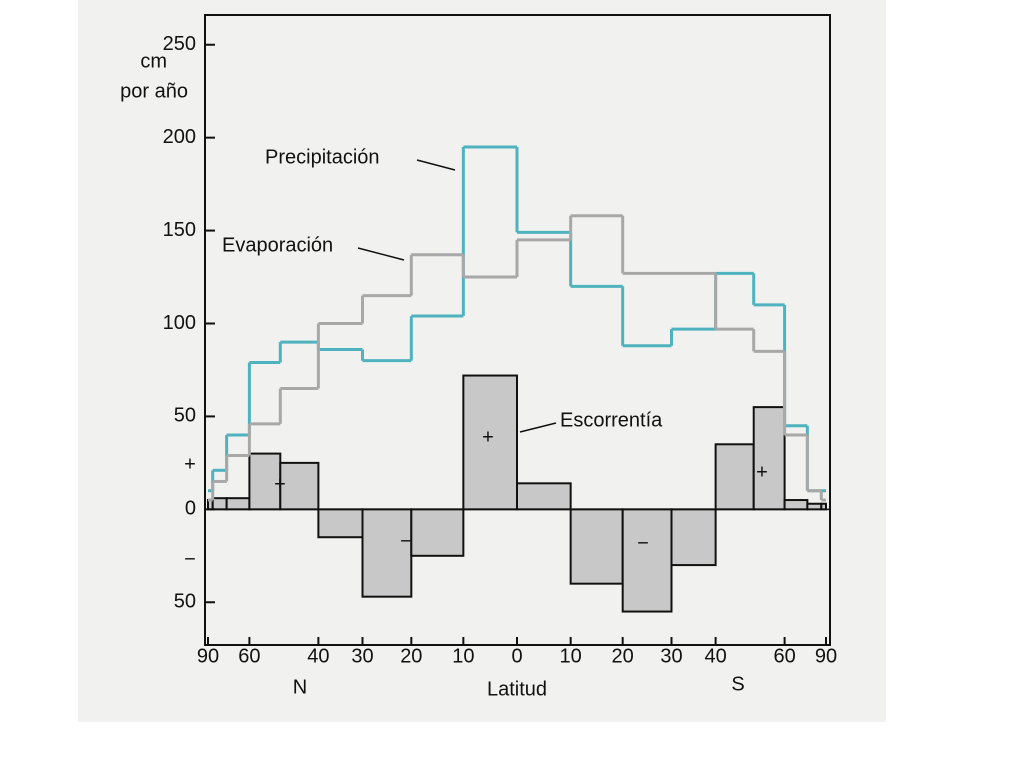  I want to click on y-tick-label: 150, so click(179, 230).